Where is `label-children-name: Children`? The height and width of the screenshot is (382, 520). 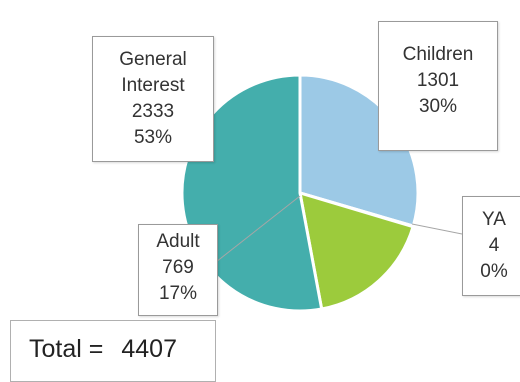 label-children-name: Children is located at coordinates (438, 54).